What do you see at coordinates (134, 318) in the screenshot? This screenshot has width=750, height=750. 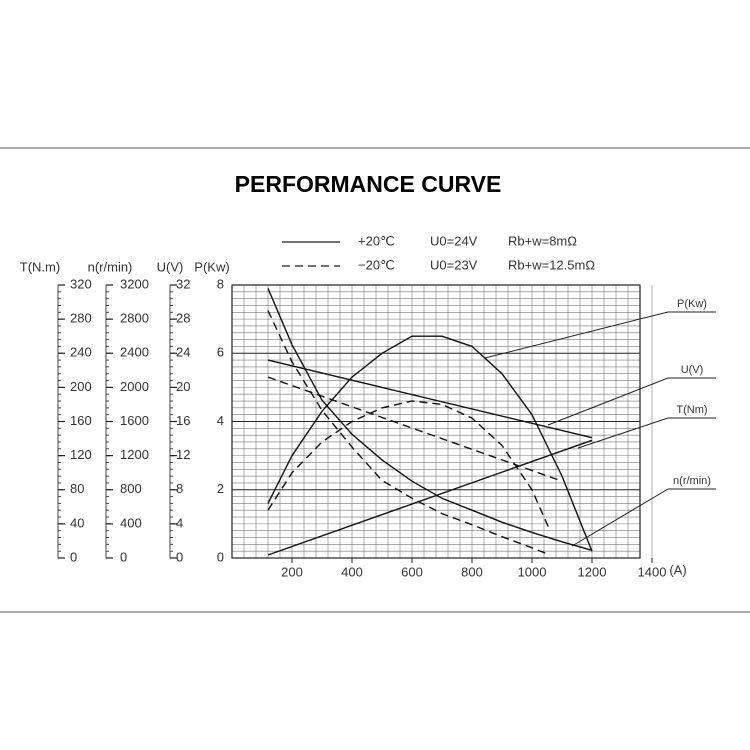 I see `y-tick-label: 2800` at bounding box center [134, 318].